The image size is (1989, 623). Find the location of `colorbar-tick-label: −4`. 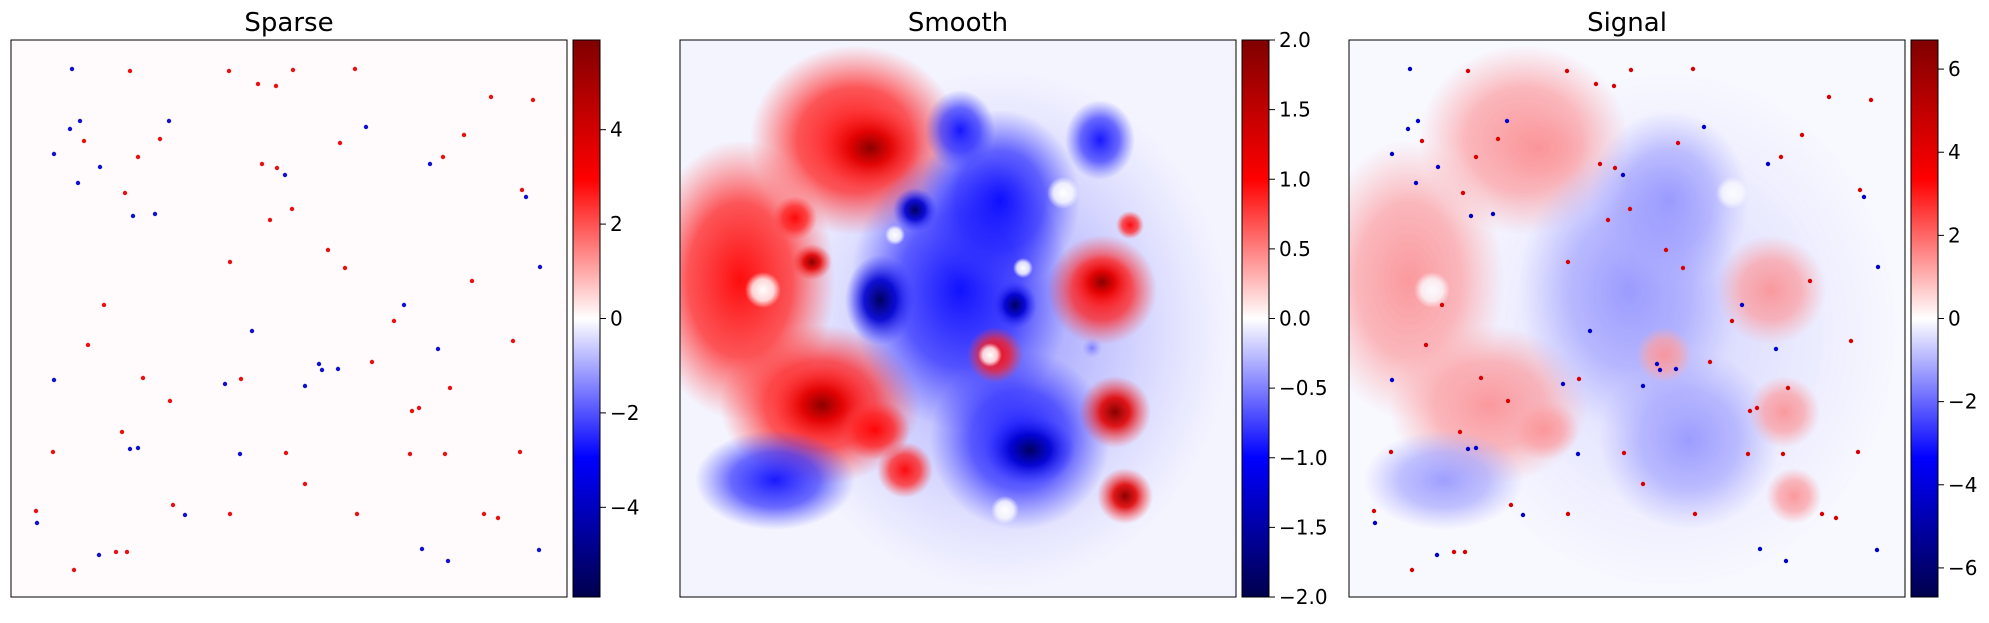

colorbar-tick-label: −4 is located at coordinates (624, 507).